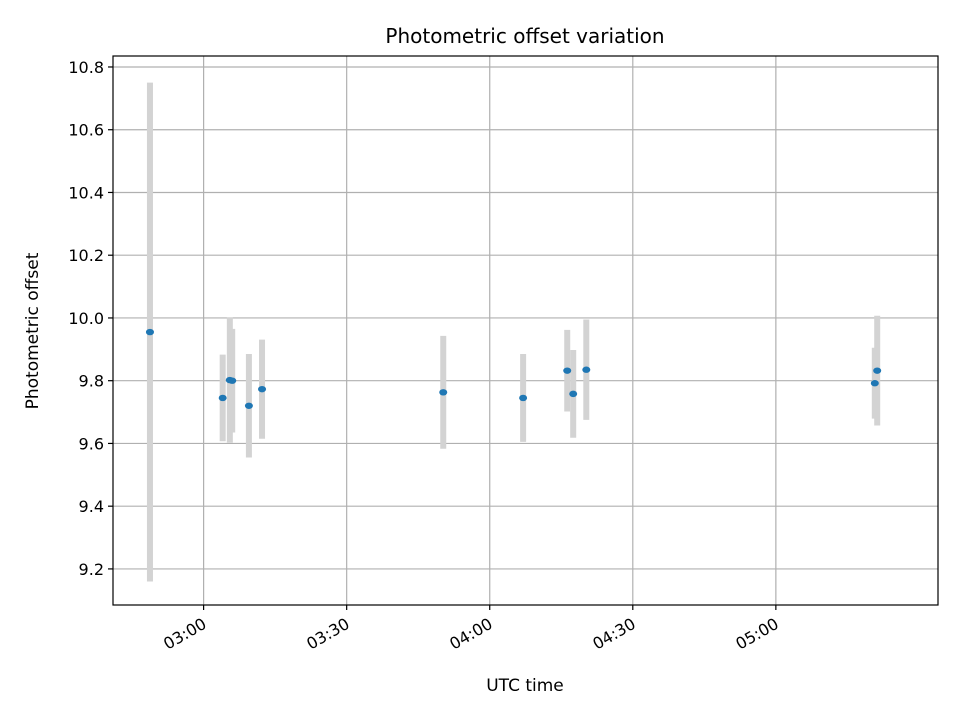 The height and width of the screenshot is (720, 960). Describe the element at coordinates (91, 443) in the screenshot. I see `y-tick-label: 9.6` at that location.